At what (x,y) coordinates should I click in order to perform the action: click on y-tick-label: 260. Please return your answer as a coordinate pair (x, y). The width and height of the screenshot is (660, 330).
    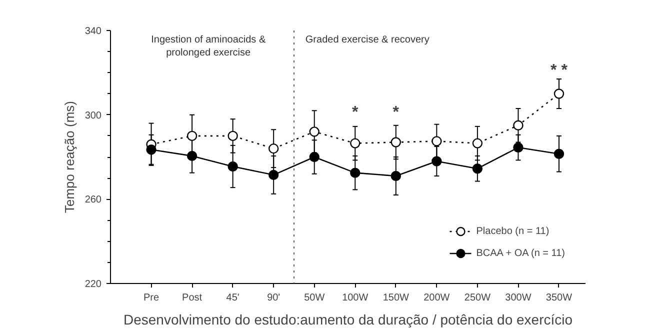
    Looking at the image, I should click on (93, 200).